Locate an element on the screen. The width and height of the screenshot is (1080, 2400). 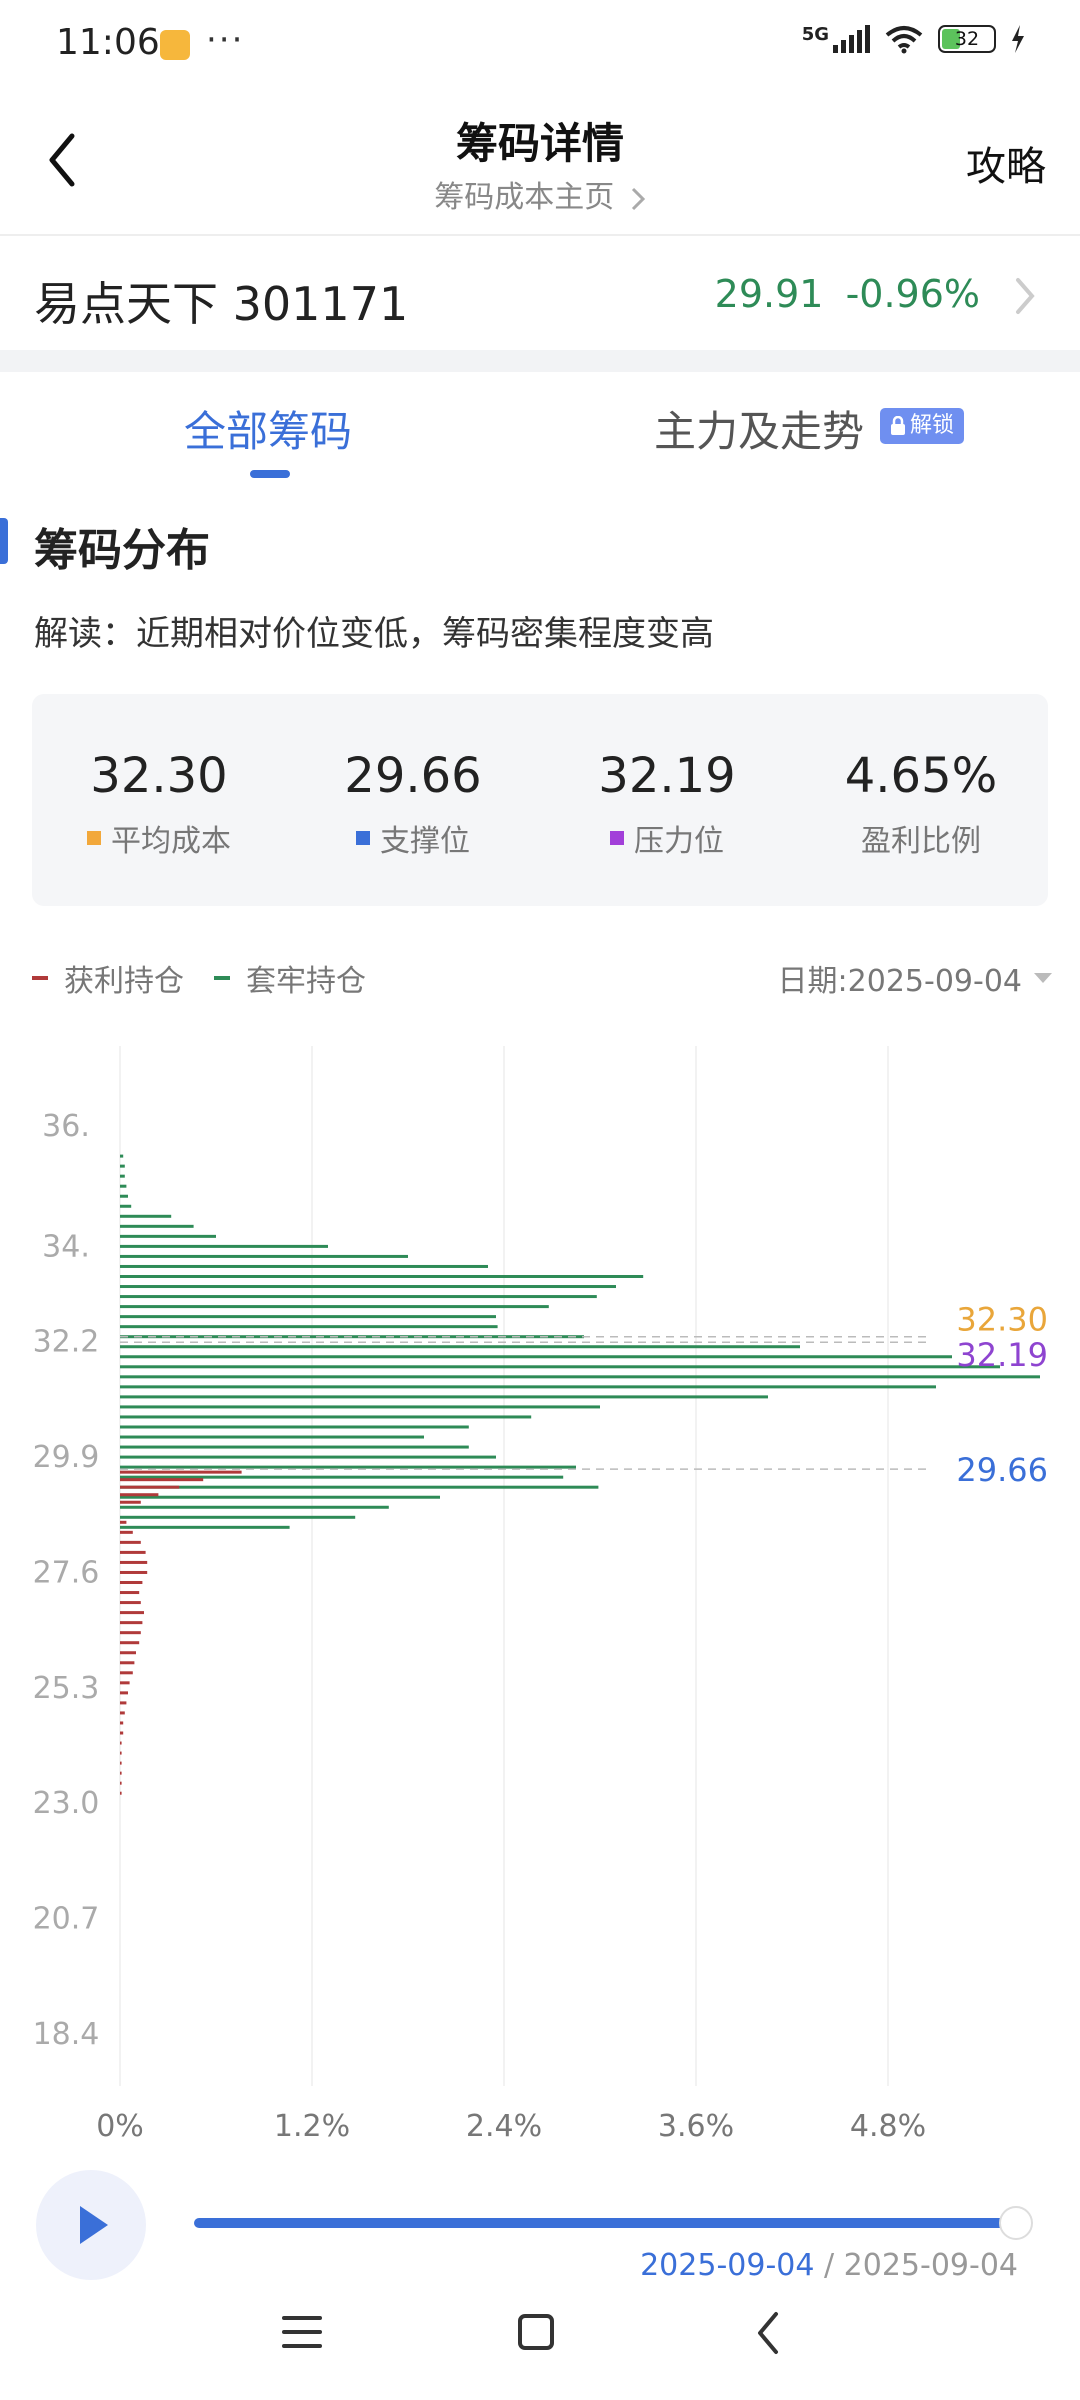
chip-cost-home-link: 筹码成本主页 is located at coordinates (540, 194).